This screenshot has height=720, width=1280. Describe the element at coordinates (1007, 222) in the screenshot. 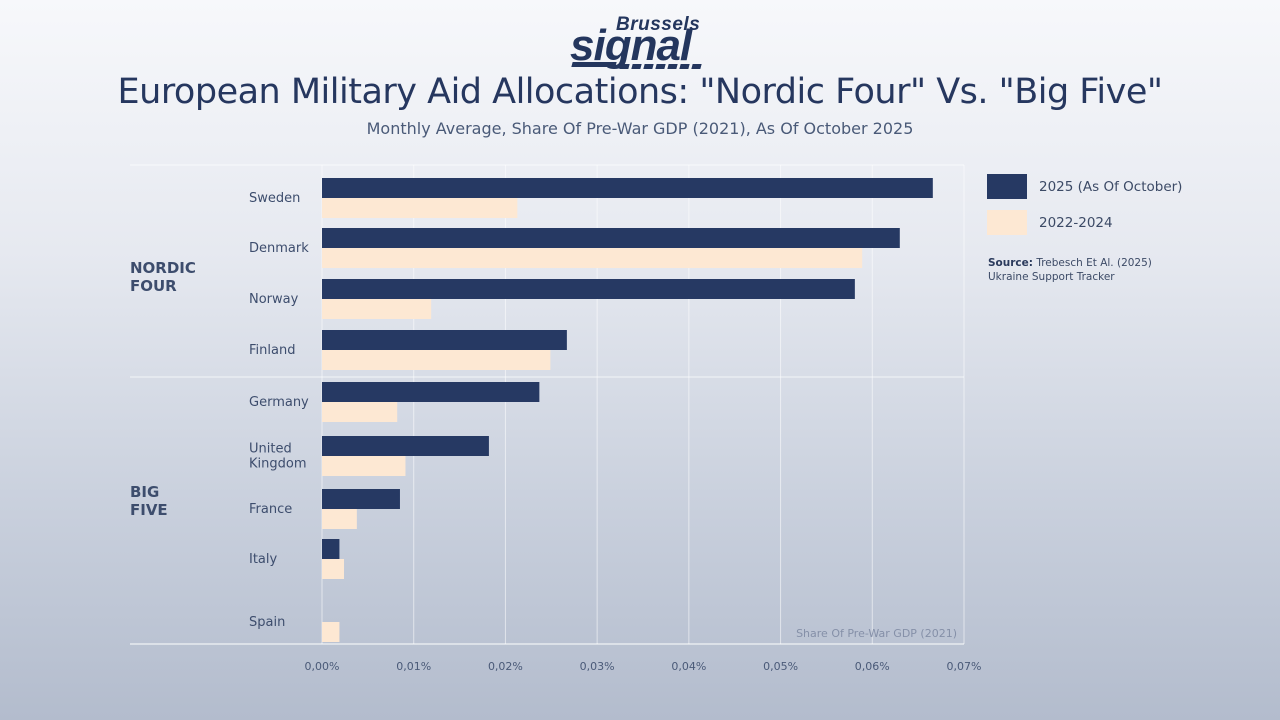

I see `legend-swatch-2022-2024` at that location.